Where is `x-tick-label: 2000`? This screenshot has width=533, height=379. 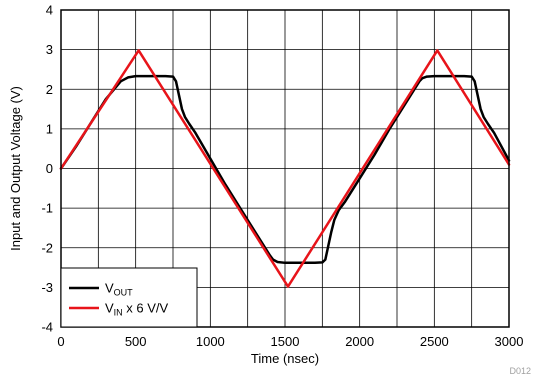
x-tick-label: 2000 is located at coordinates (359, 341).